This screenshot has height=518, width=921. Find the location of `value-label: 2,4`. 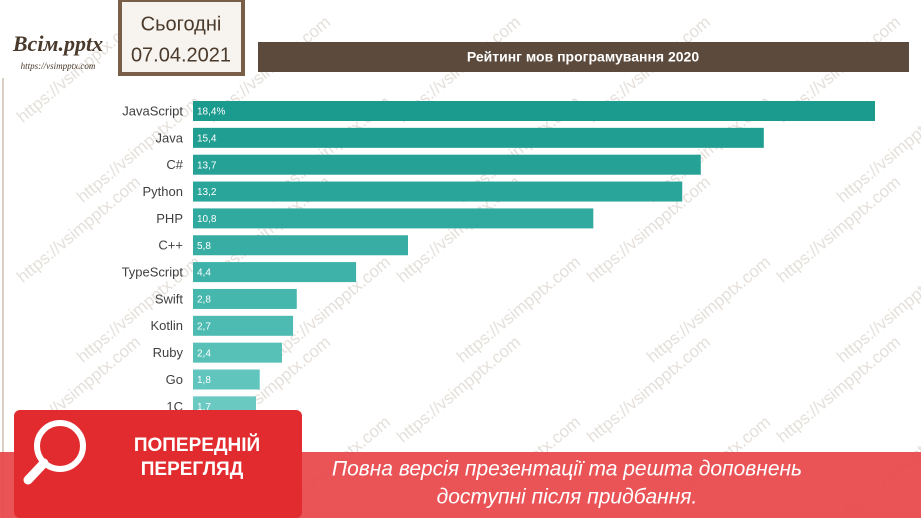

value-label: 2,4 is located at coordinates (204, 353).